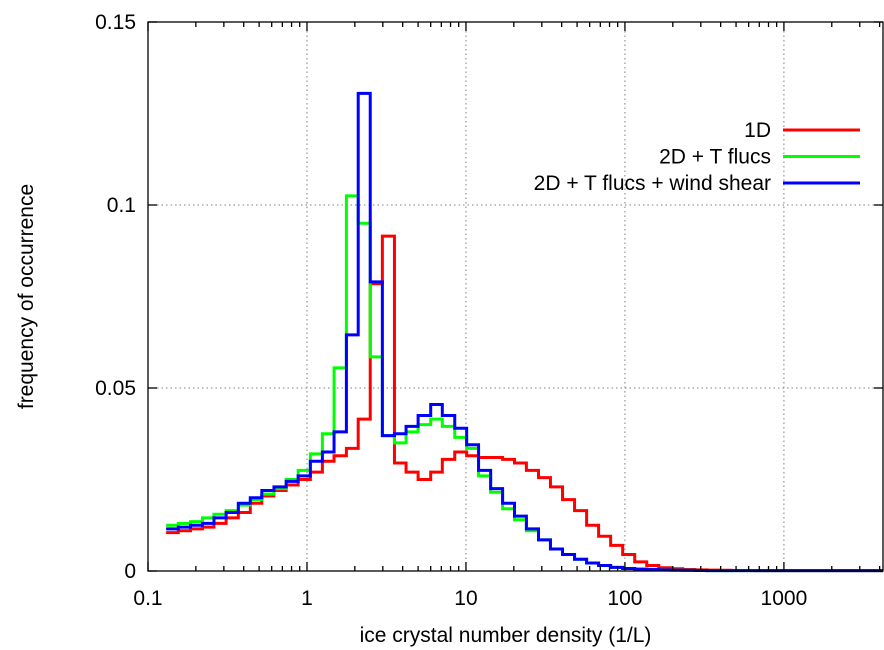  Describe the element at coordinates (715, 157) in the screenshot. I see `legend-label: 2D + T flucs` at that location.